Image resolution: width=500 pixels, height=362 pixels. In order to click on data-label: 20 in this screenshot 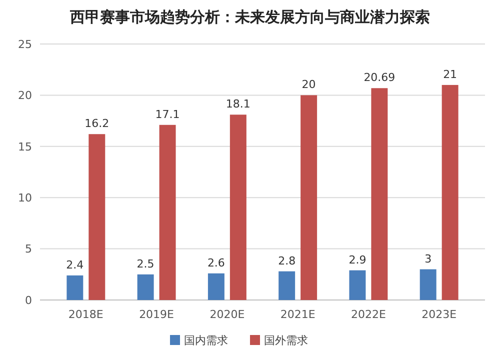, I will do `click(309, 85)`.